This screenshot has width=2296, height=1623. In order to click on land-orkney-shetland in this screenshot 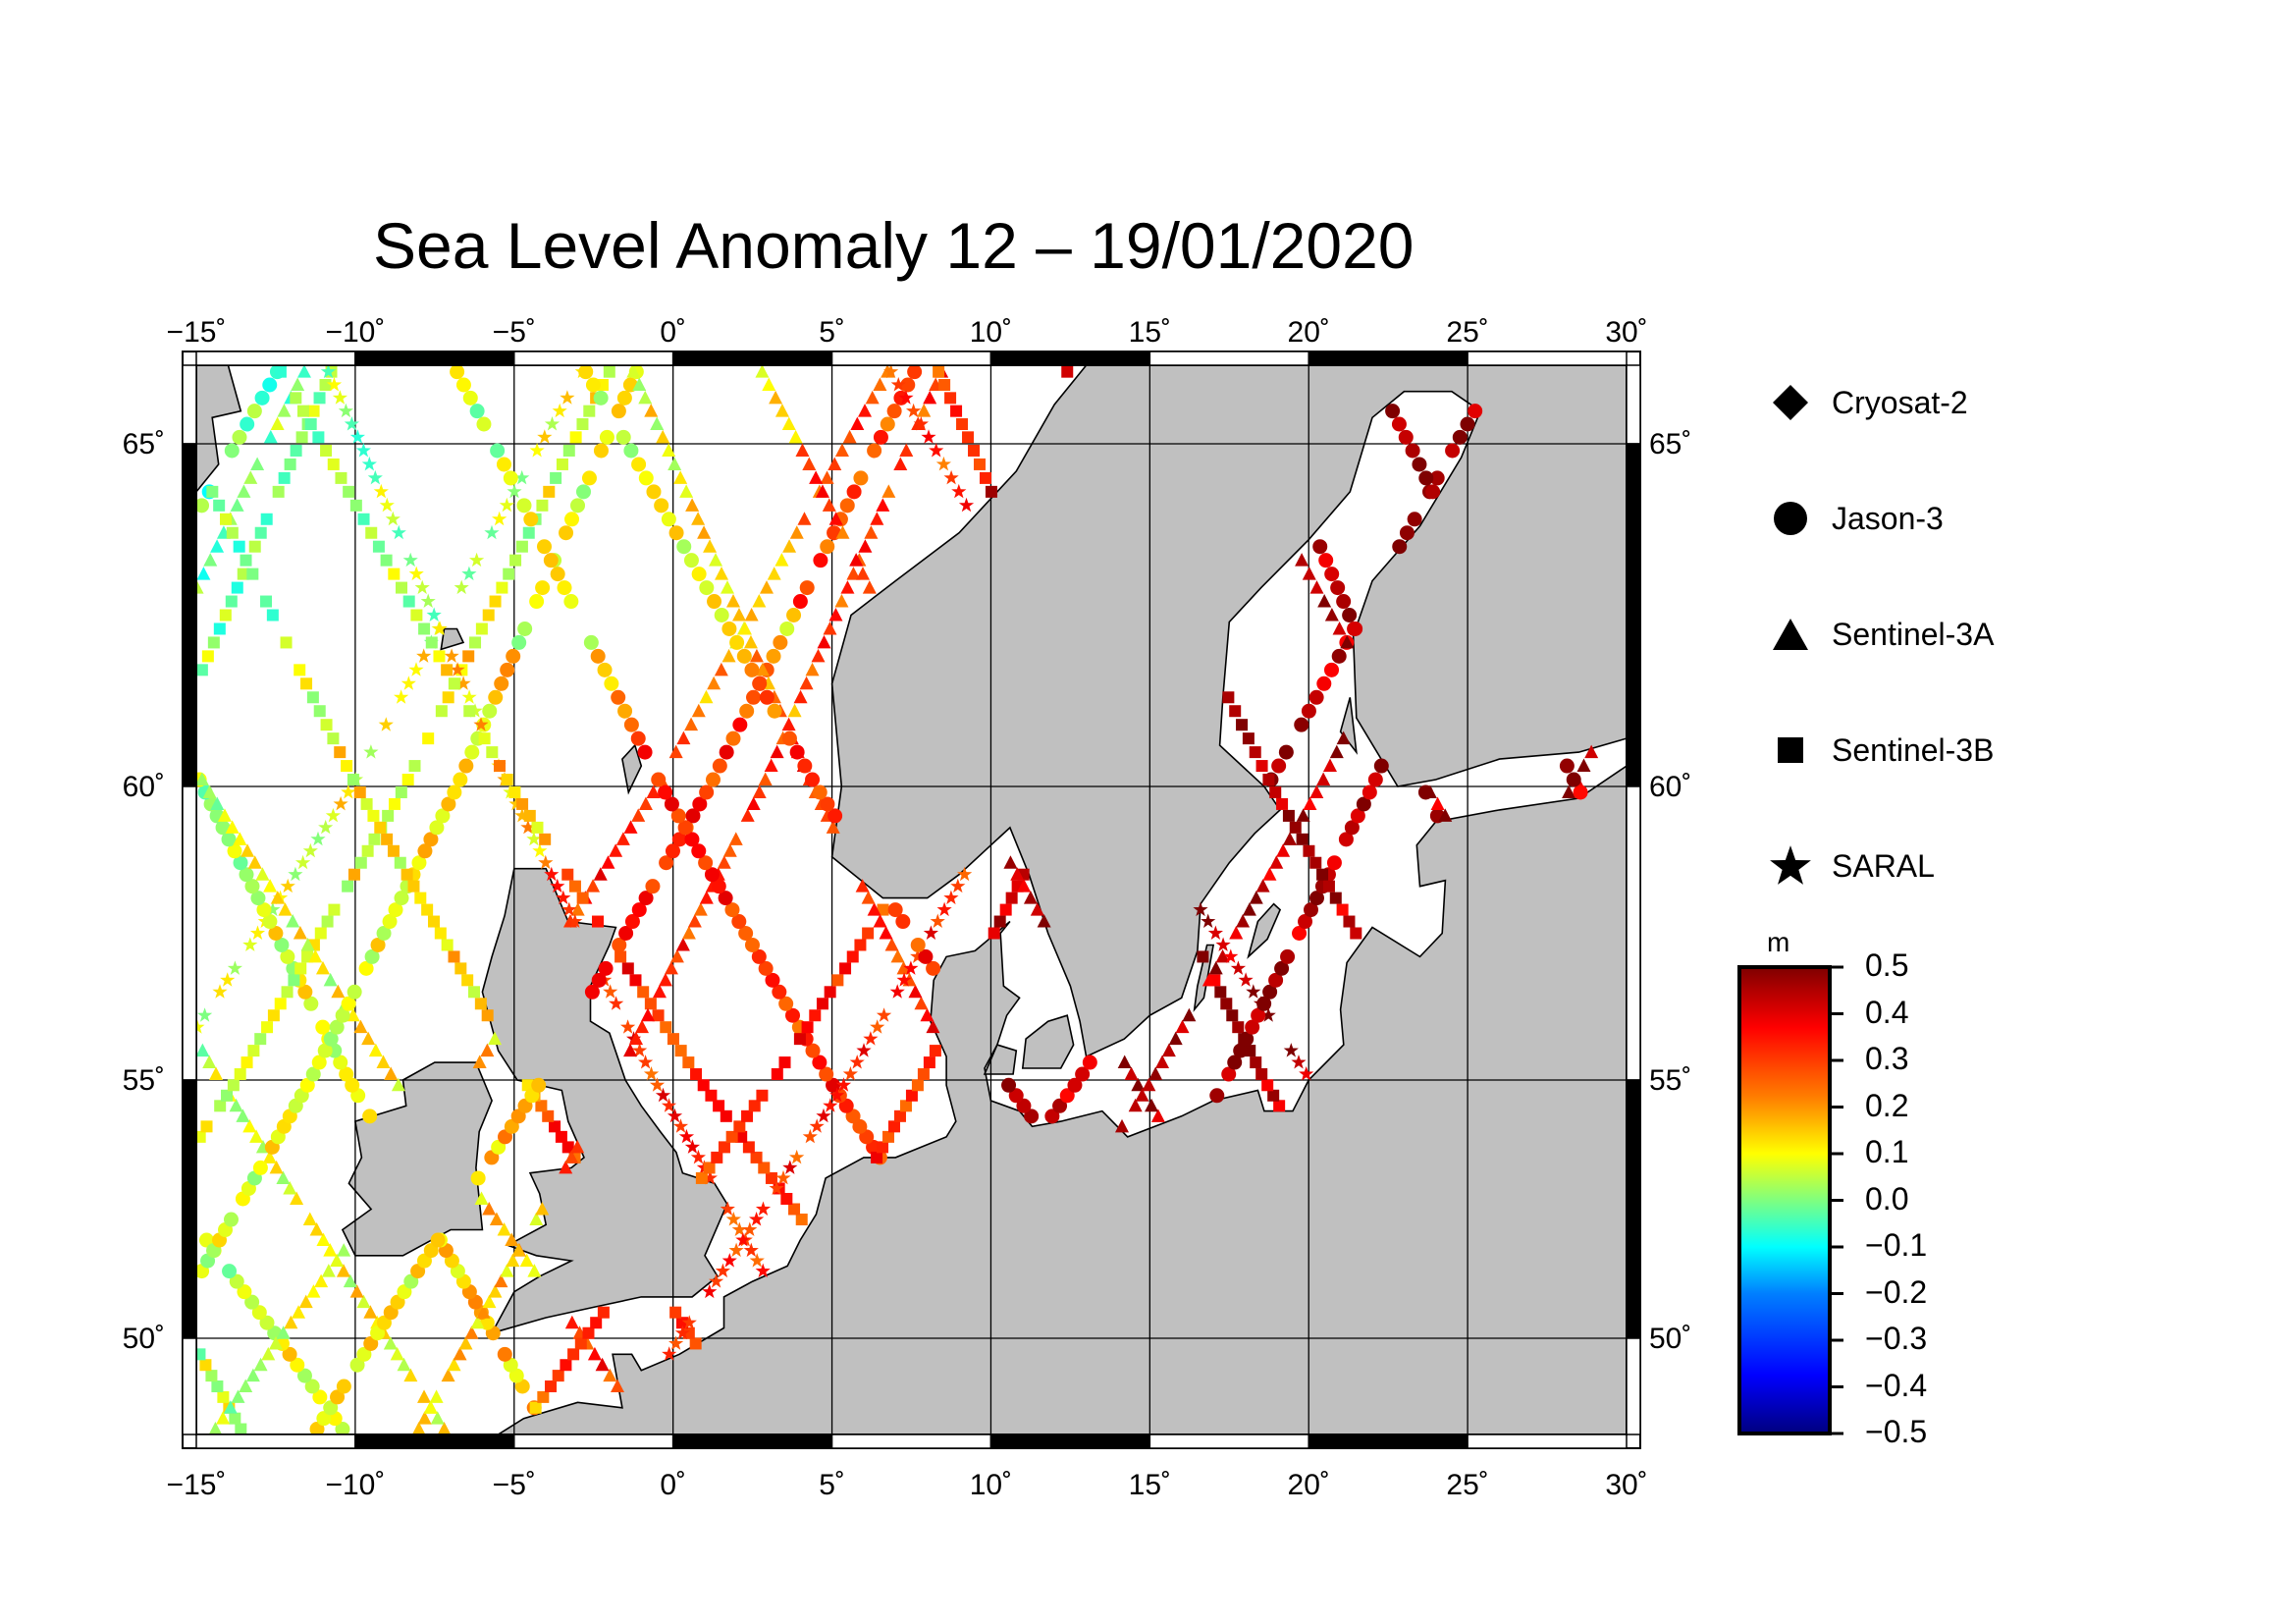, I will do `click(632, 769)`.